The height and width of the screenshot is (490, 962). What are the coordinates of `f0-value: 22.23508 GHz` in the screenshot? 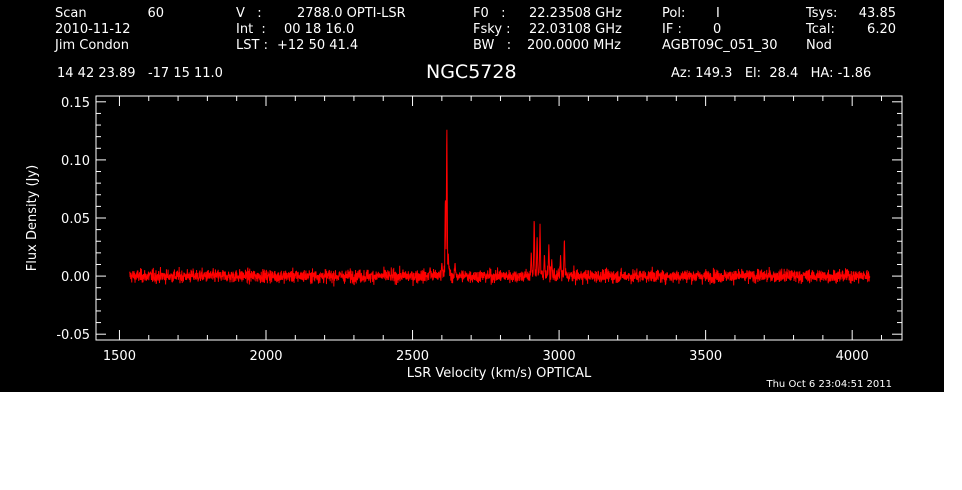 It's located at (575, 13).